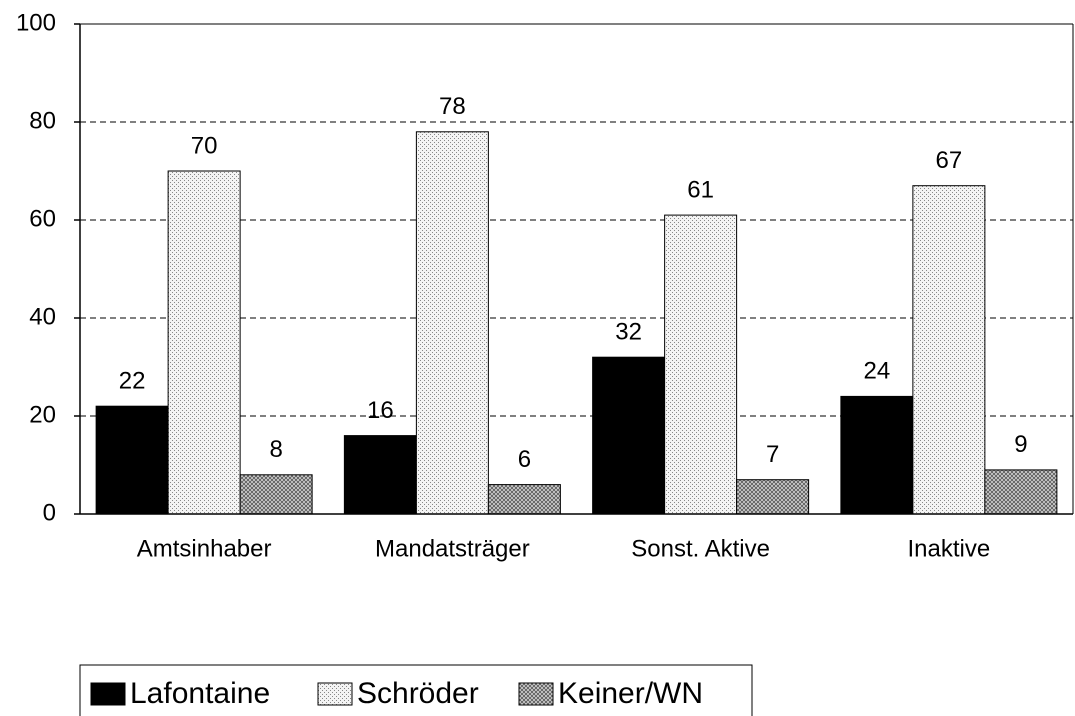  Describe the element at coordinates (524, 459) in the screenshot. I see `value-label: 6` at that location.